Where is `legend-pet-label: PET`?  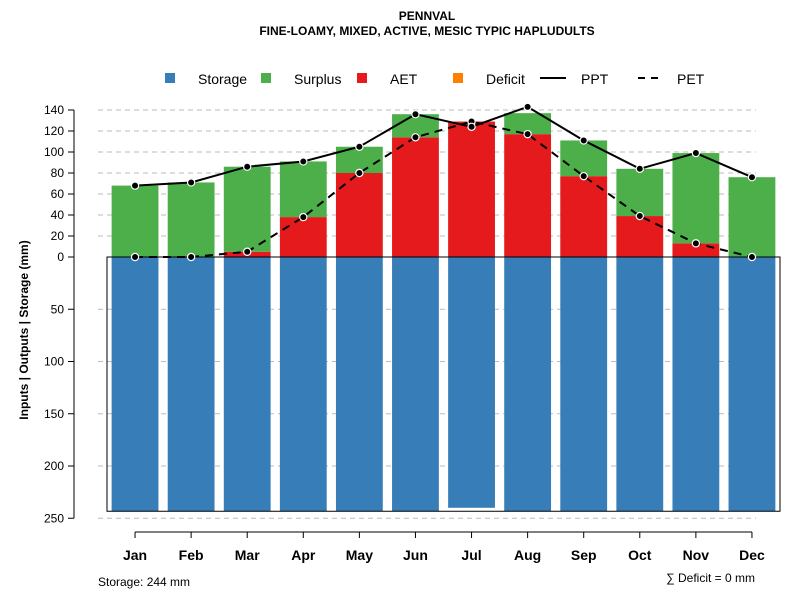
legend-pet-label: PET is located at coordinates (691, 79).